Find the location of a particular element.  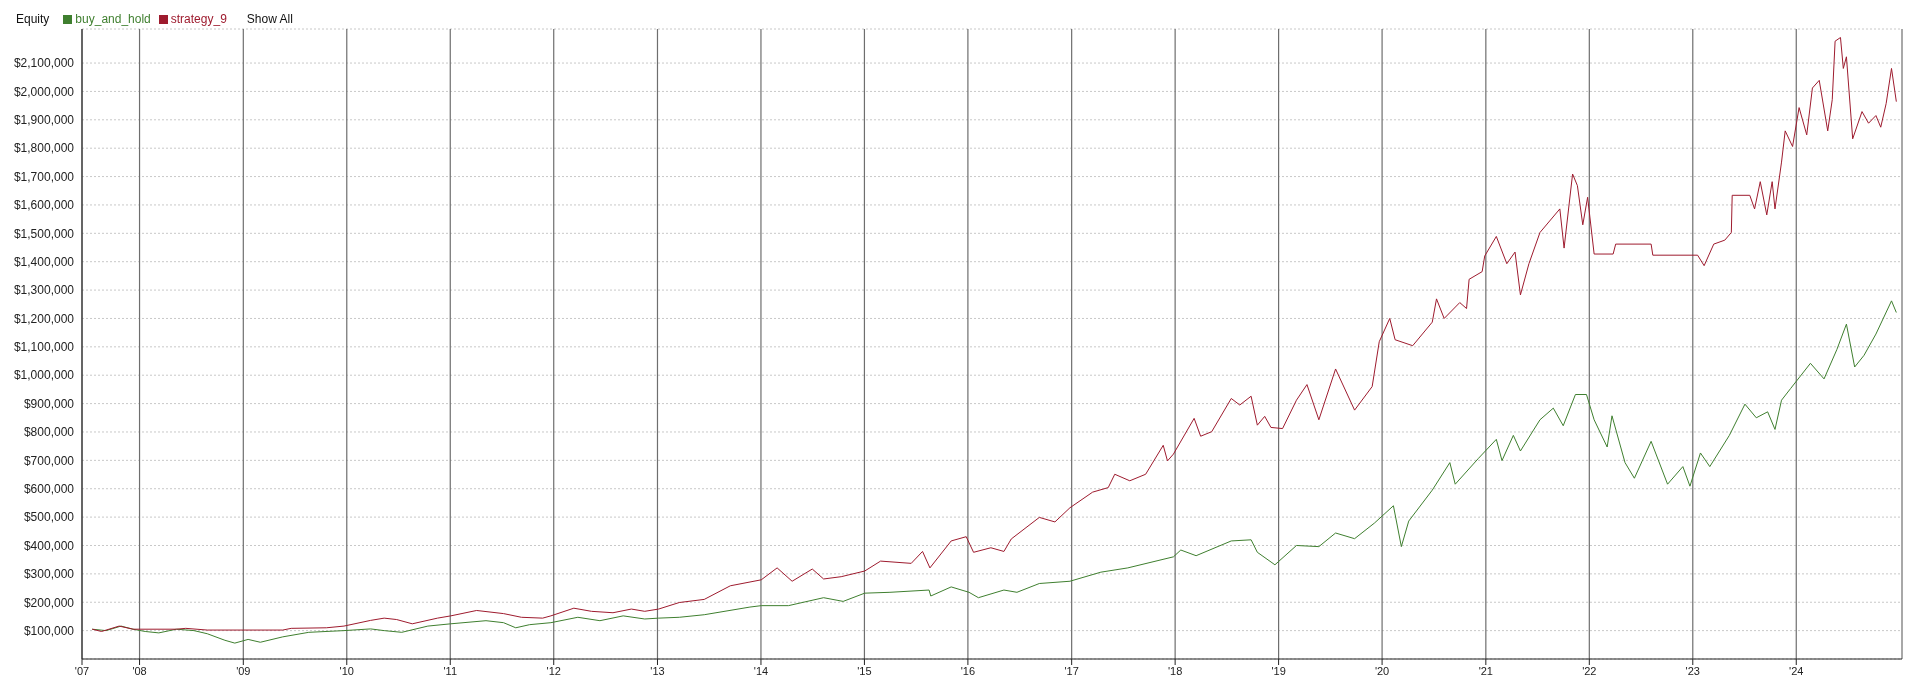

x-tick-label: '23 is located at coordinates (1692, 670).